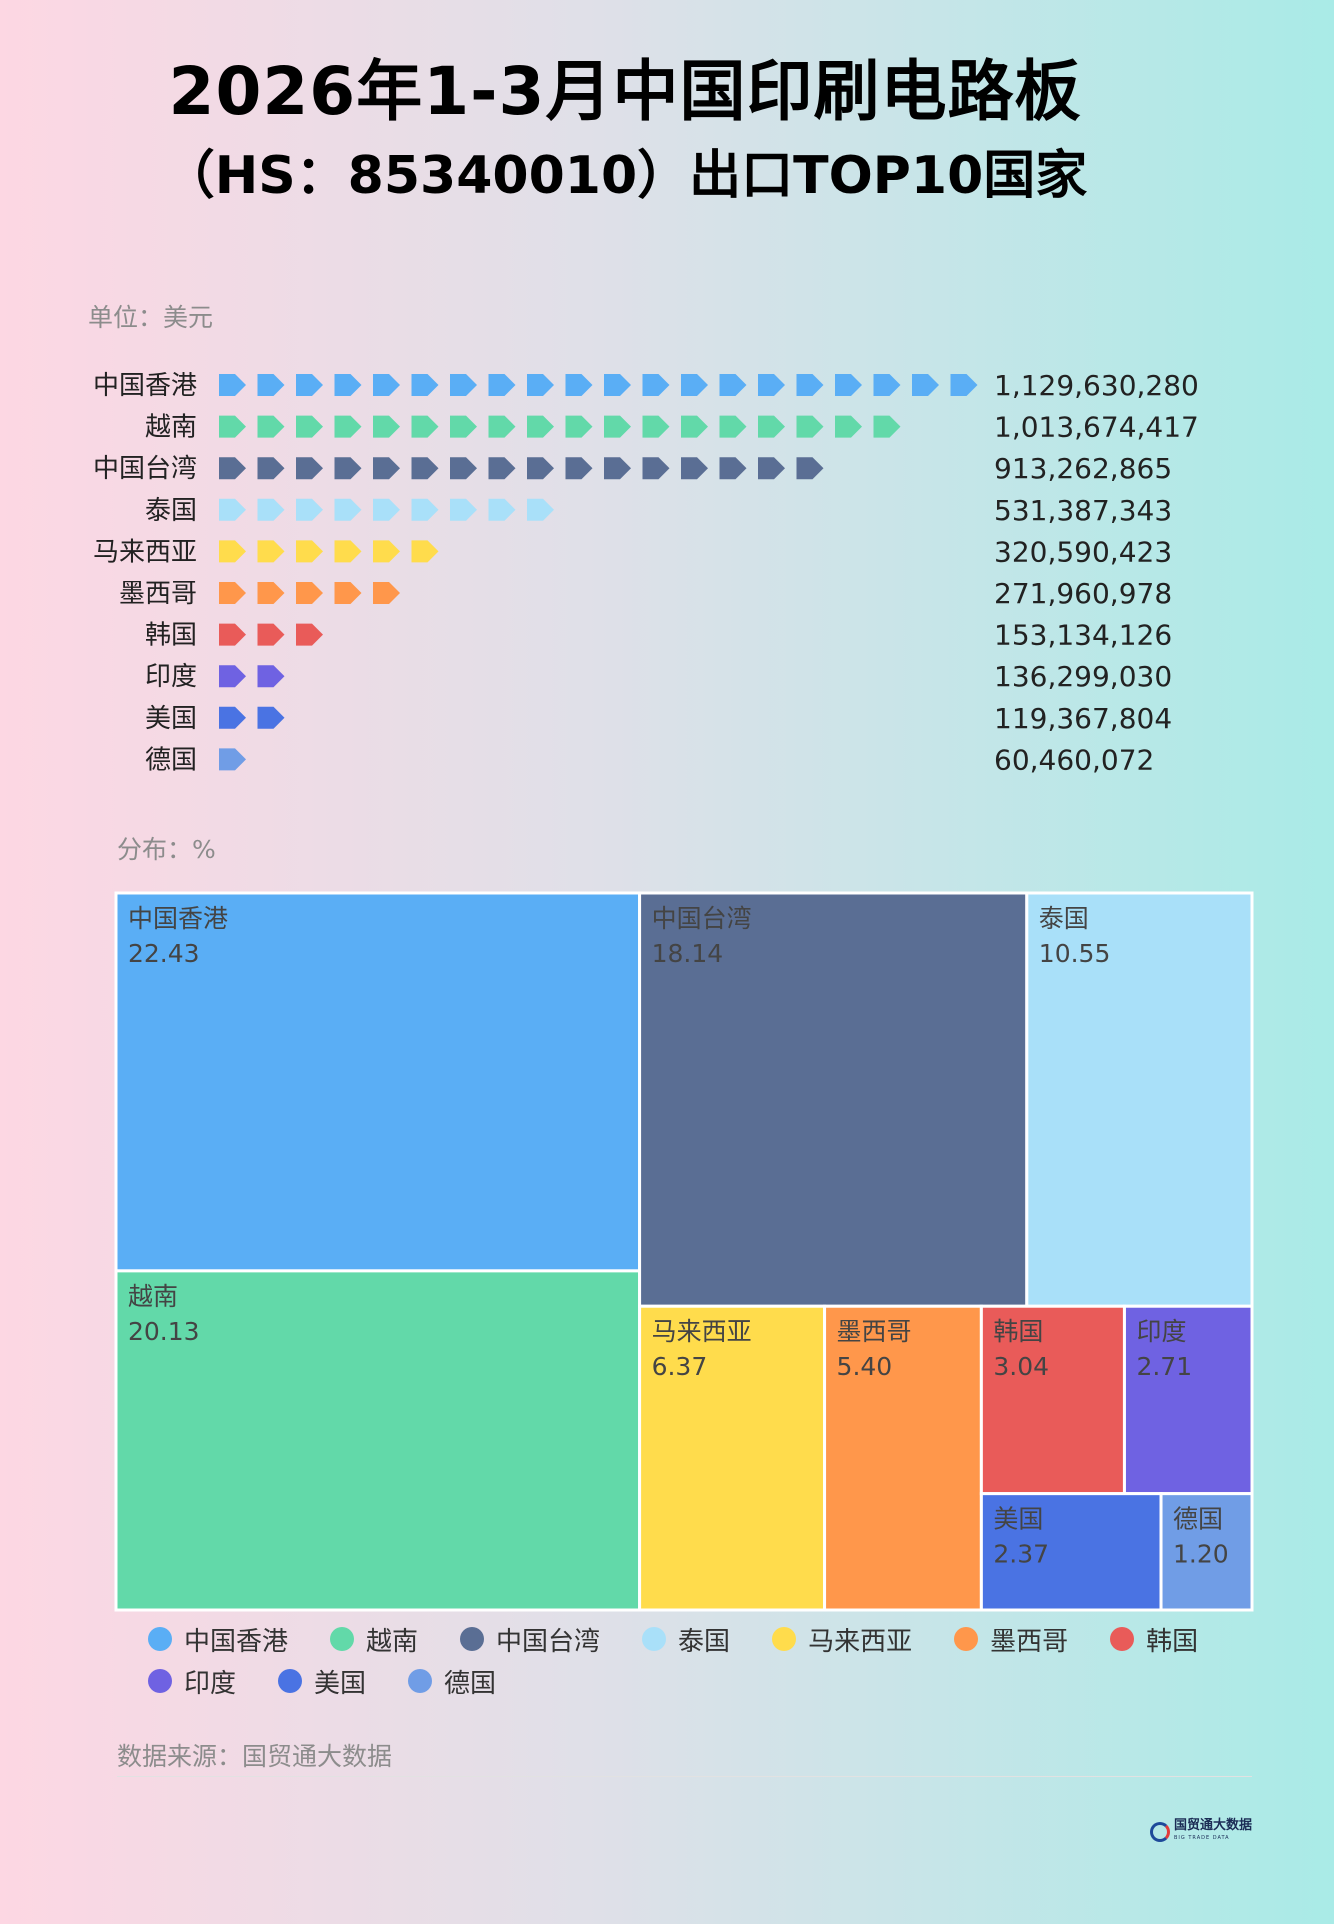 The width and height of the screenshot is (1334, 1924). I want to click on treemap-tile: 越南 20.13, so click(378, 1440).